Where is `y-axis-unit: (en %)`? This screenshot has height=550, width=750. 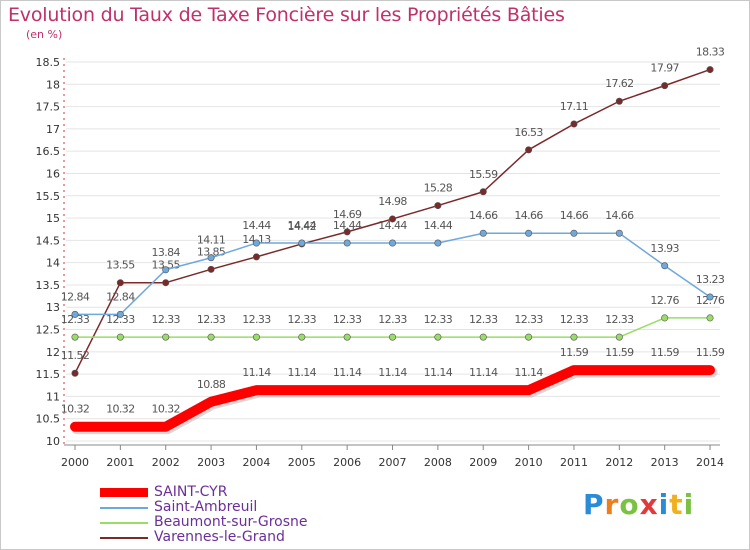
y-axis-unit: (en %) is located at coordinates (44, 34).